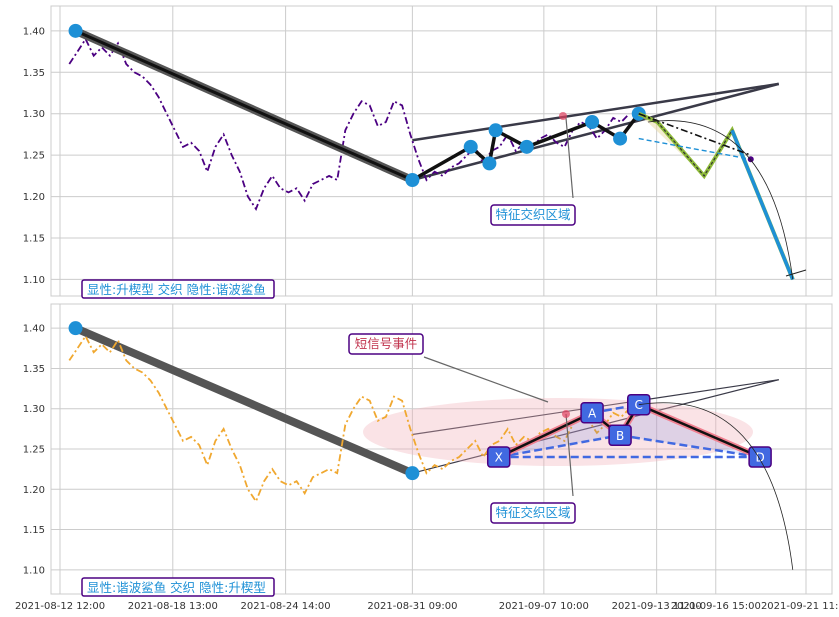 The height and width of the screenshot is (617, 839). I want to click on projection-final-leg, so click(762, 205).